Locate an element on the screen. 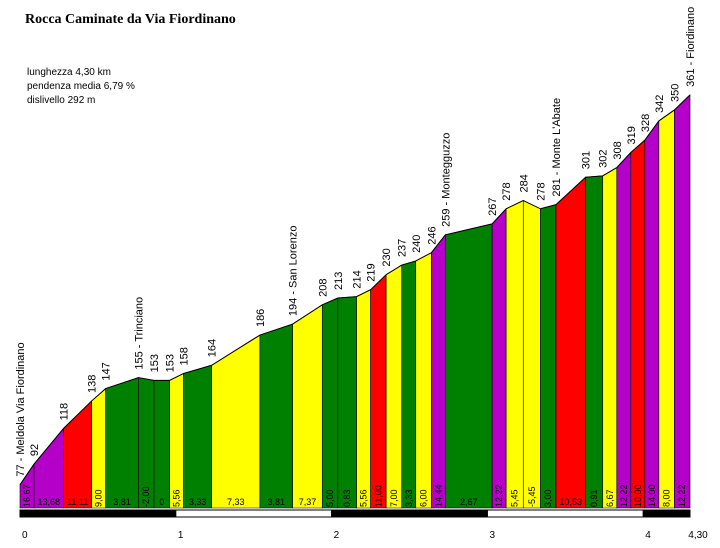 The width and height of the screenshot is (720, 548). elevation-label: 214 is located at coordinates (358, 279).